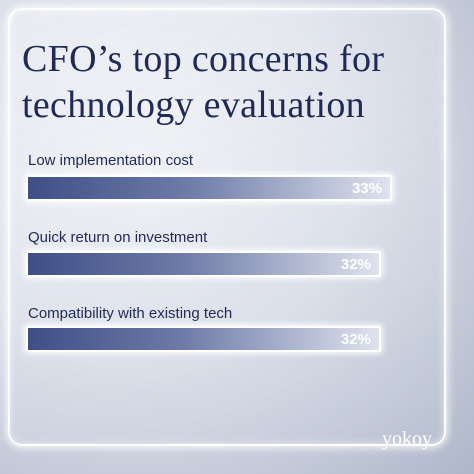 The image size is (474, 474). What do you see at coordinates (111, 160) in the screenshot?
I see `category-label: Low implementation cost` at bounding box center [111, 160].